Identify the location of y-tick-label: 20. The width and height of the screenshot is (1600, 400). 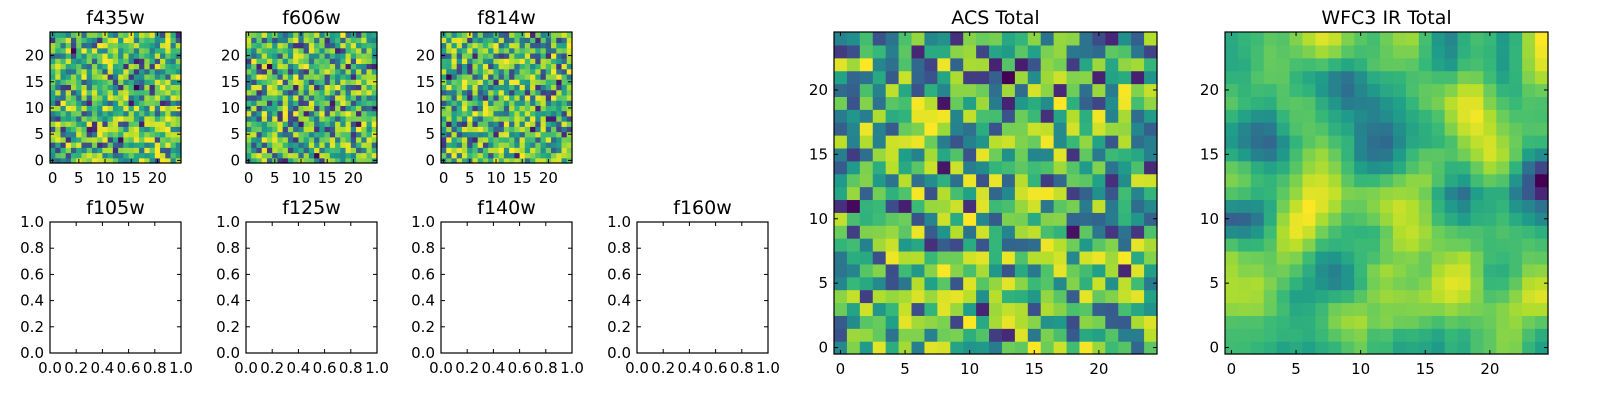
(34, 56).